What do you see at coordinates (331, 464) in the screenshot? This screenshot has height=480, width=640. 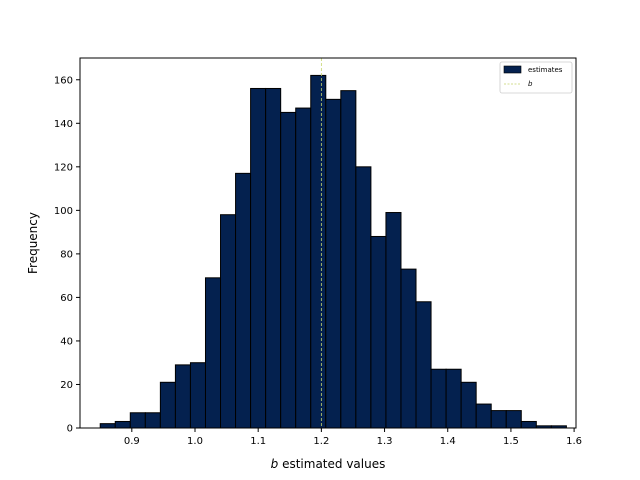 I see `x-axis-label-text: estimated values` at bounding box center [331, 464].